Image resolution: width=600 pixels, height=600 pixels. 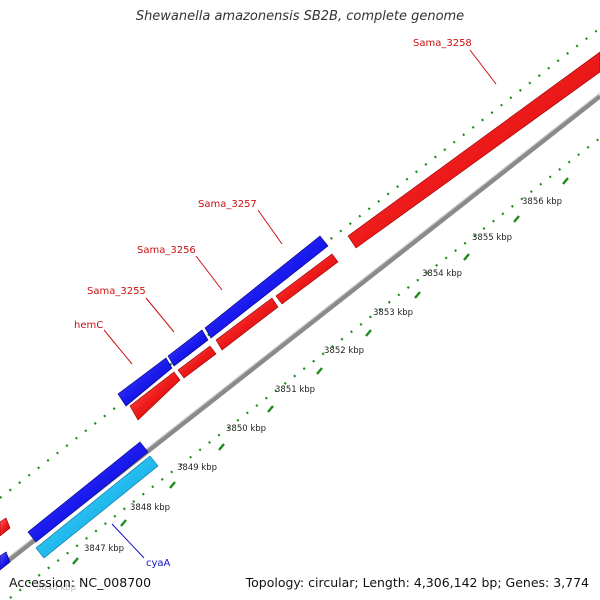 What do you see at coordinates (542, 202) in the screenshot?
I see `scale-label: 3856 kbp` at bounding box center [542, 202].